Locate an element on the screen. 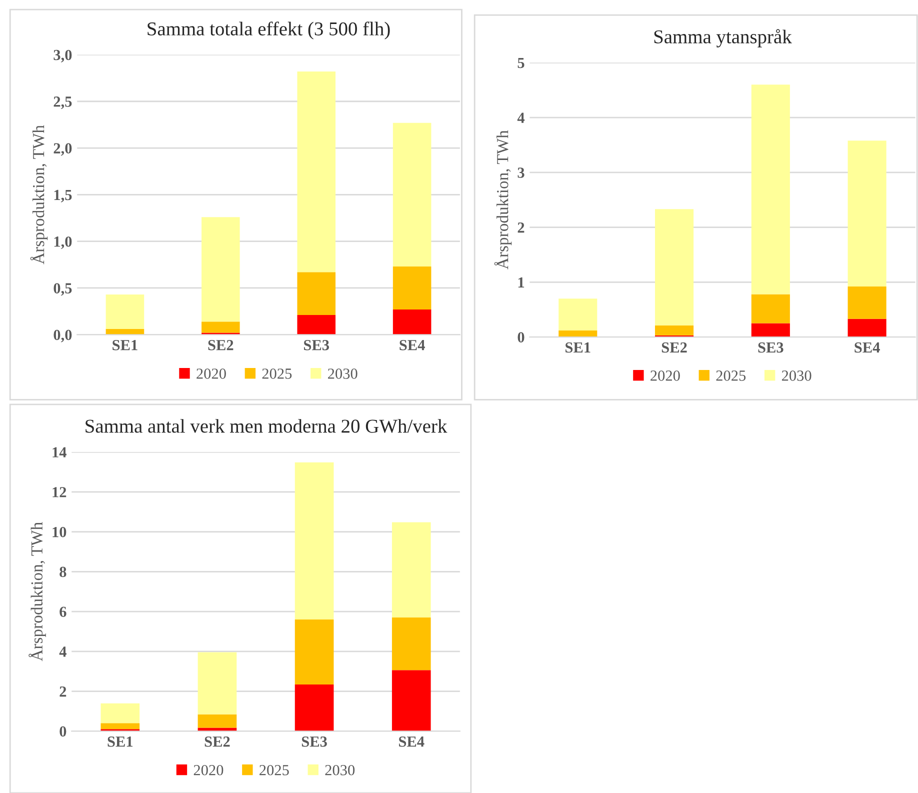 This screenshot has height=793, width=918. y-tick-label: 0,5 is located at coordinates (63, 289).